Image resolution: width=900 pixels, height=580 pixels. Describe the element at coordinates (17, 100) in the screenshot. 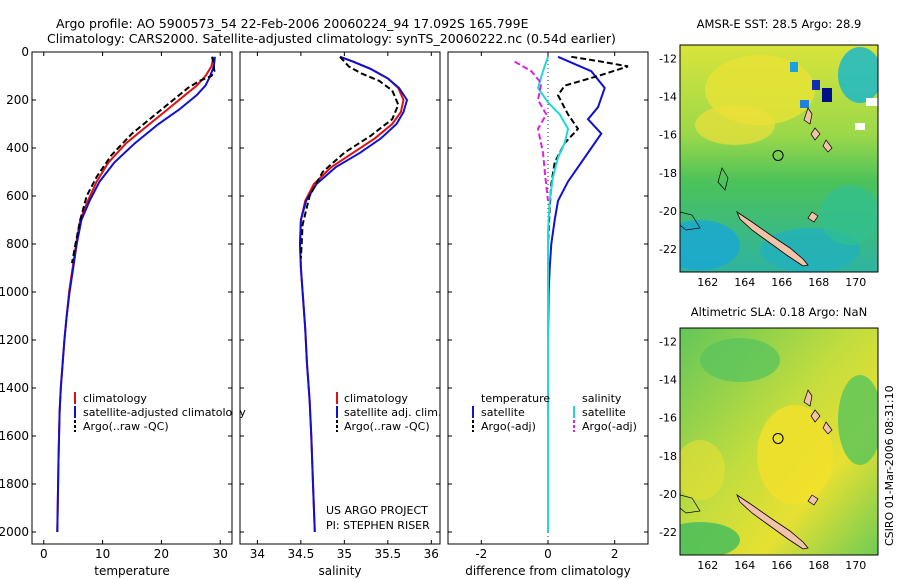

I see `y-tick-label: 200` at that location.